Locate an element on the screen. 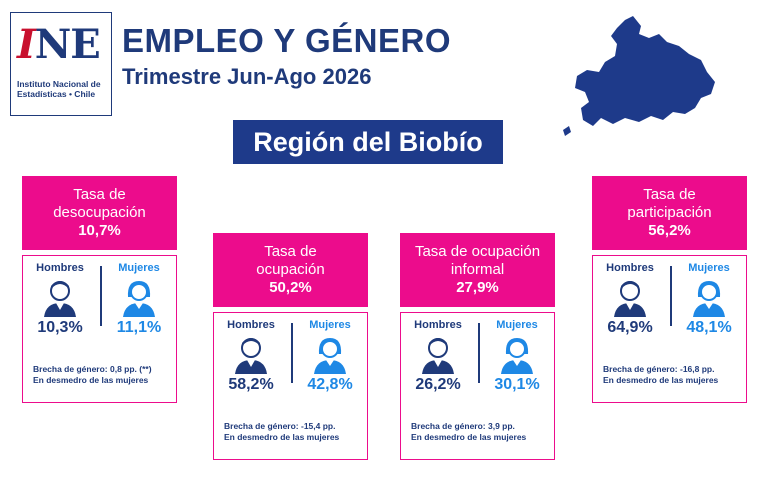 This screenshot has width=768, height=480. men-column: Hombres 26,2% is located at coordinates (438, 356).